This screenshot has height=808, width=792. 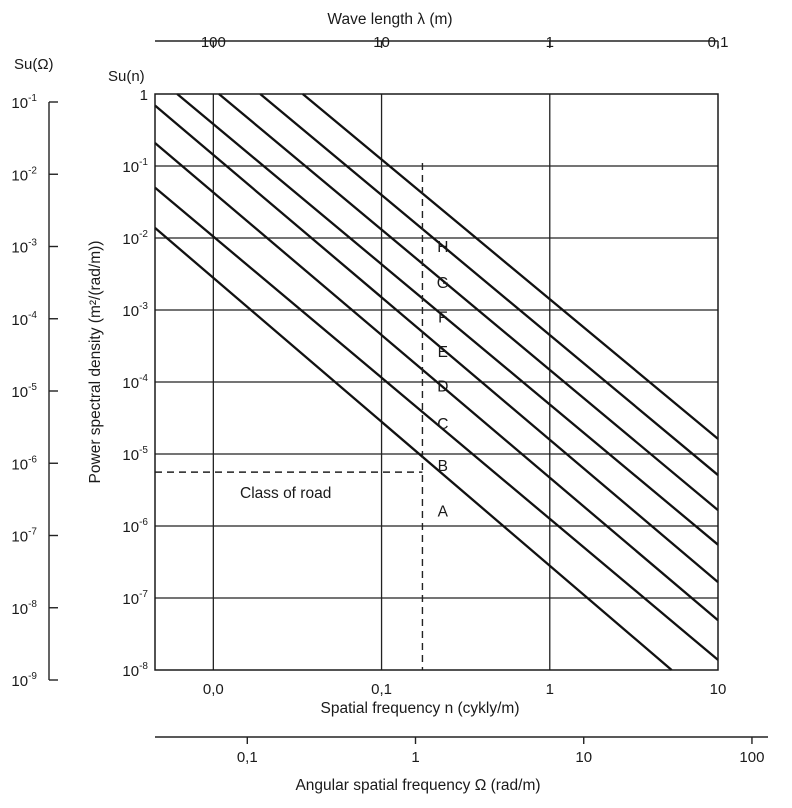 I want to click on left-tick-label: 10⁻⁸, so click(x=135, y=670).